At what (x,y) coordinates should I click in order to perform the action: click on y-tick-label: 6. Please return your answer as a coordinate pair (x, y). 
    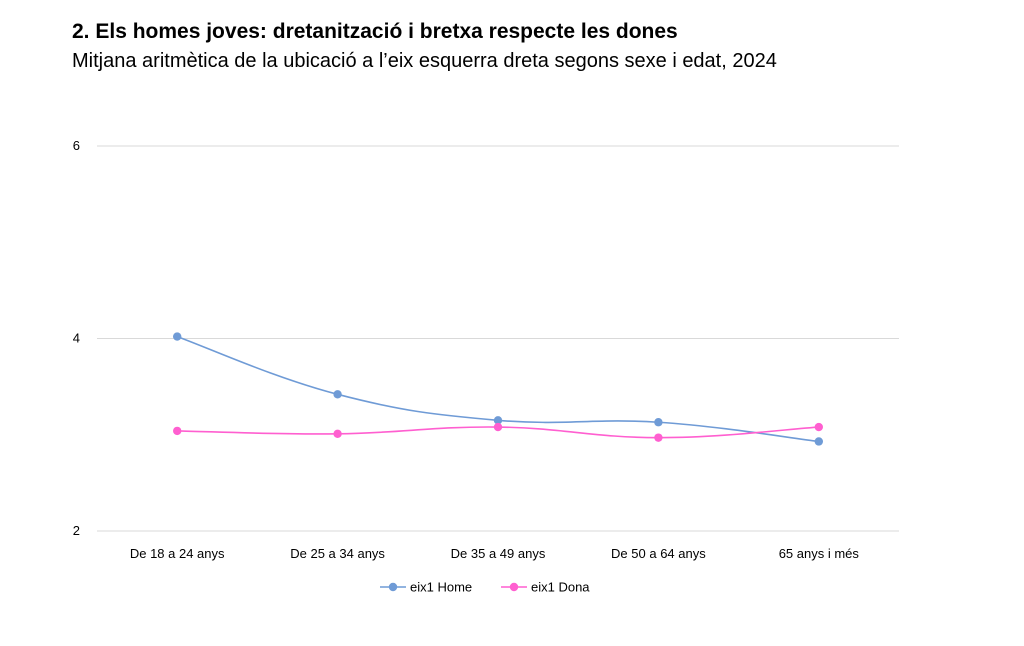
    Looking at the image, I should click on (76, 145).